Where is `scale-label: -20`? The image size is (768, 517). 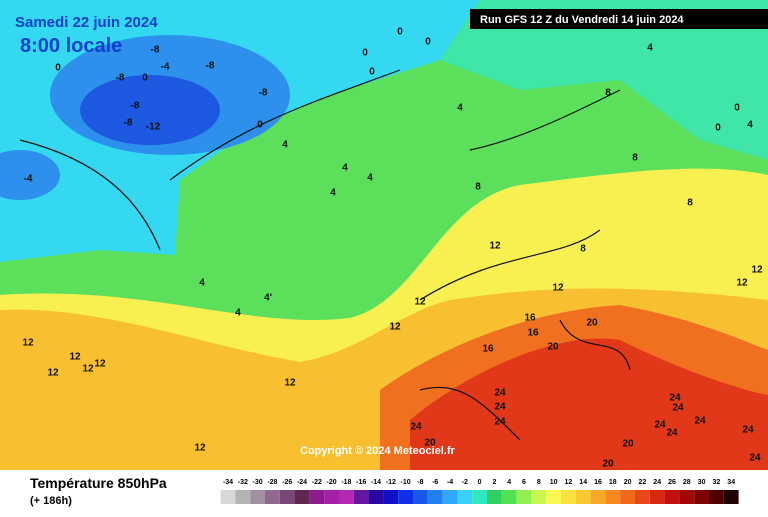 scale-label: -20 is located at coordinates (332, 482).